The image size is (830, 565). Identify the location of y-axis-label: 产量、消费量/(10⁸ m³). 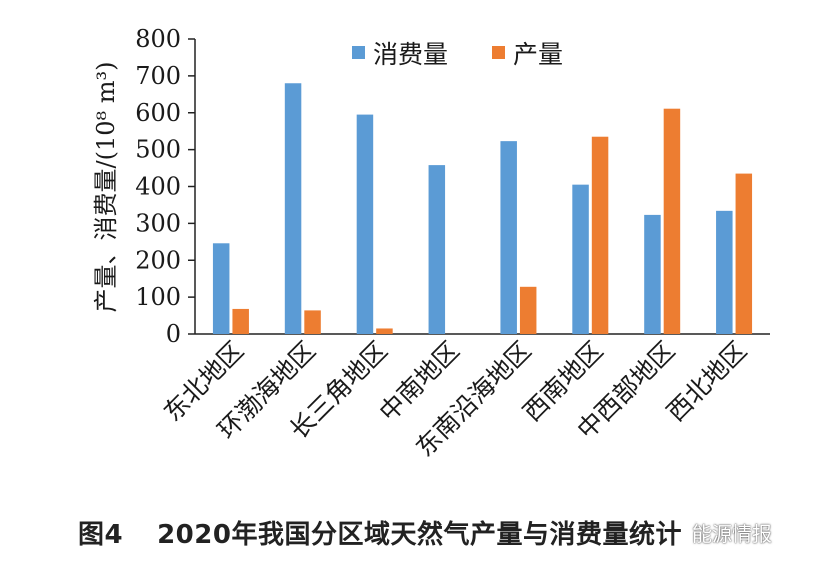
(106, 187).